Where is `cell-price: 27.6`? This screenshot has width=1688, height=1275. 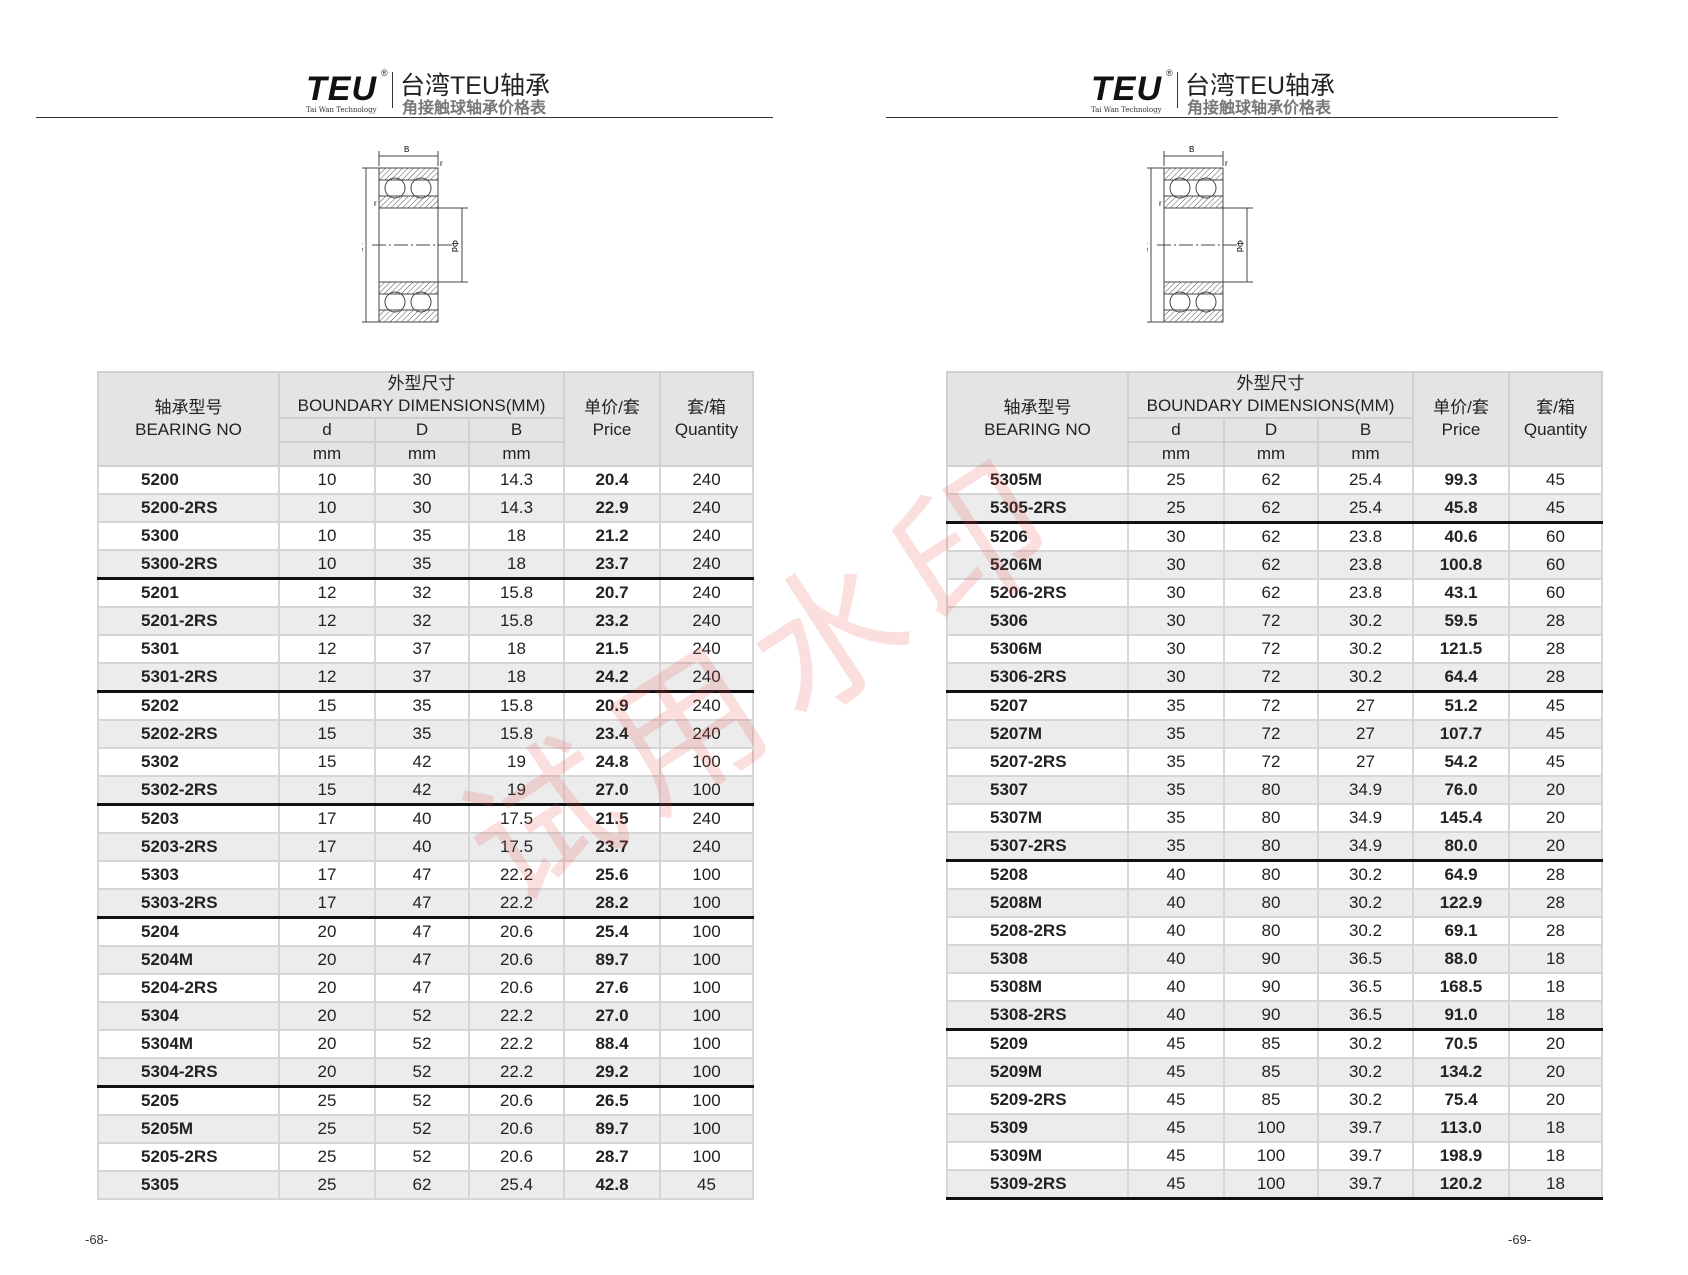 cell-price: 27.6 is located at coordinates (612, 988).